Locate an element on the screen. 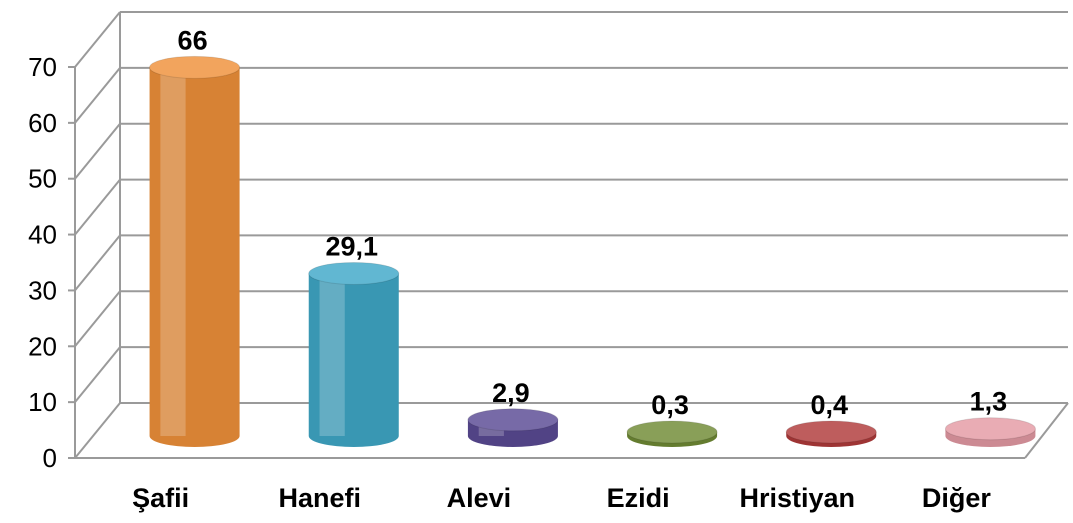  data-label: 2,9 is located at coordinates (511, 393).